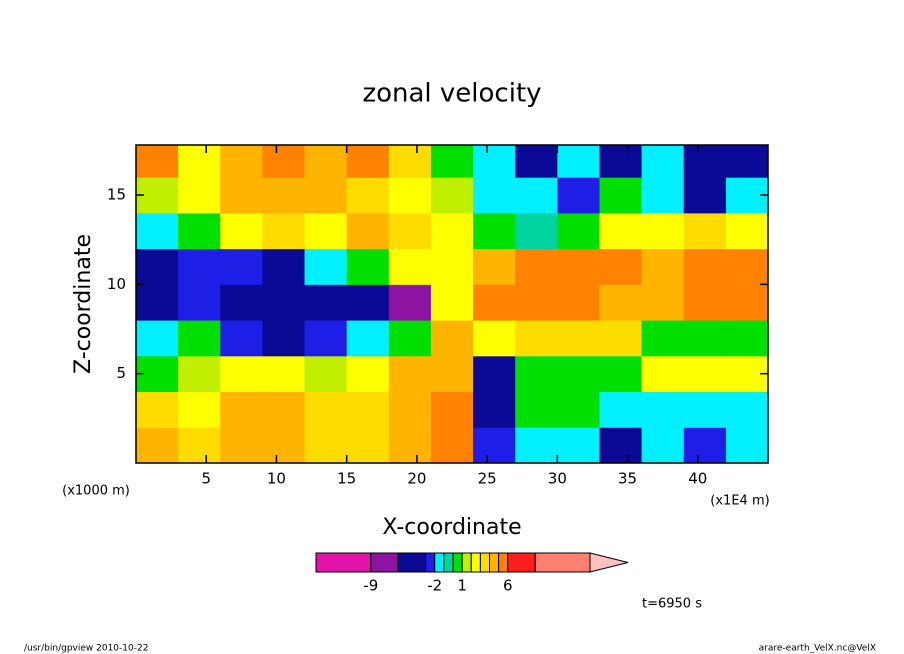 The image size is (904, 654). What do you see at coordinates (462, 586) in the screenshot?
I see `colorbar-tick-label: 1` at bounding box center [462, 586].